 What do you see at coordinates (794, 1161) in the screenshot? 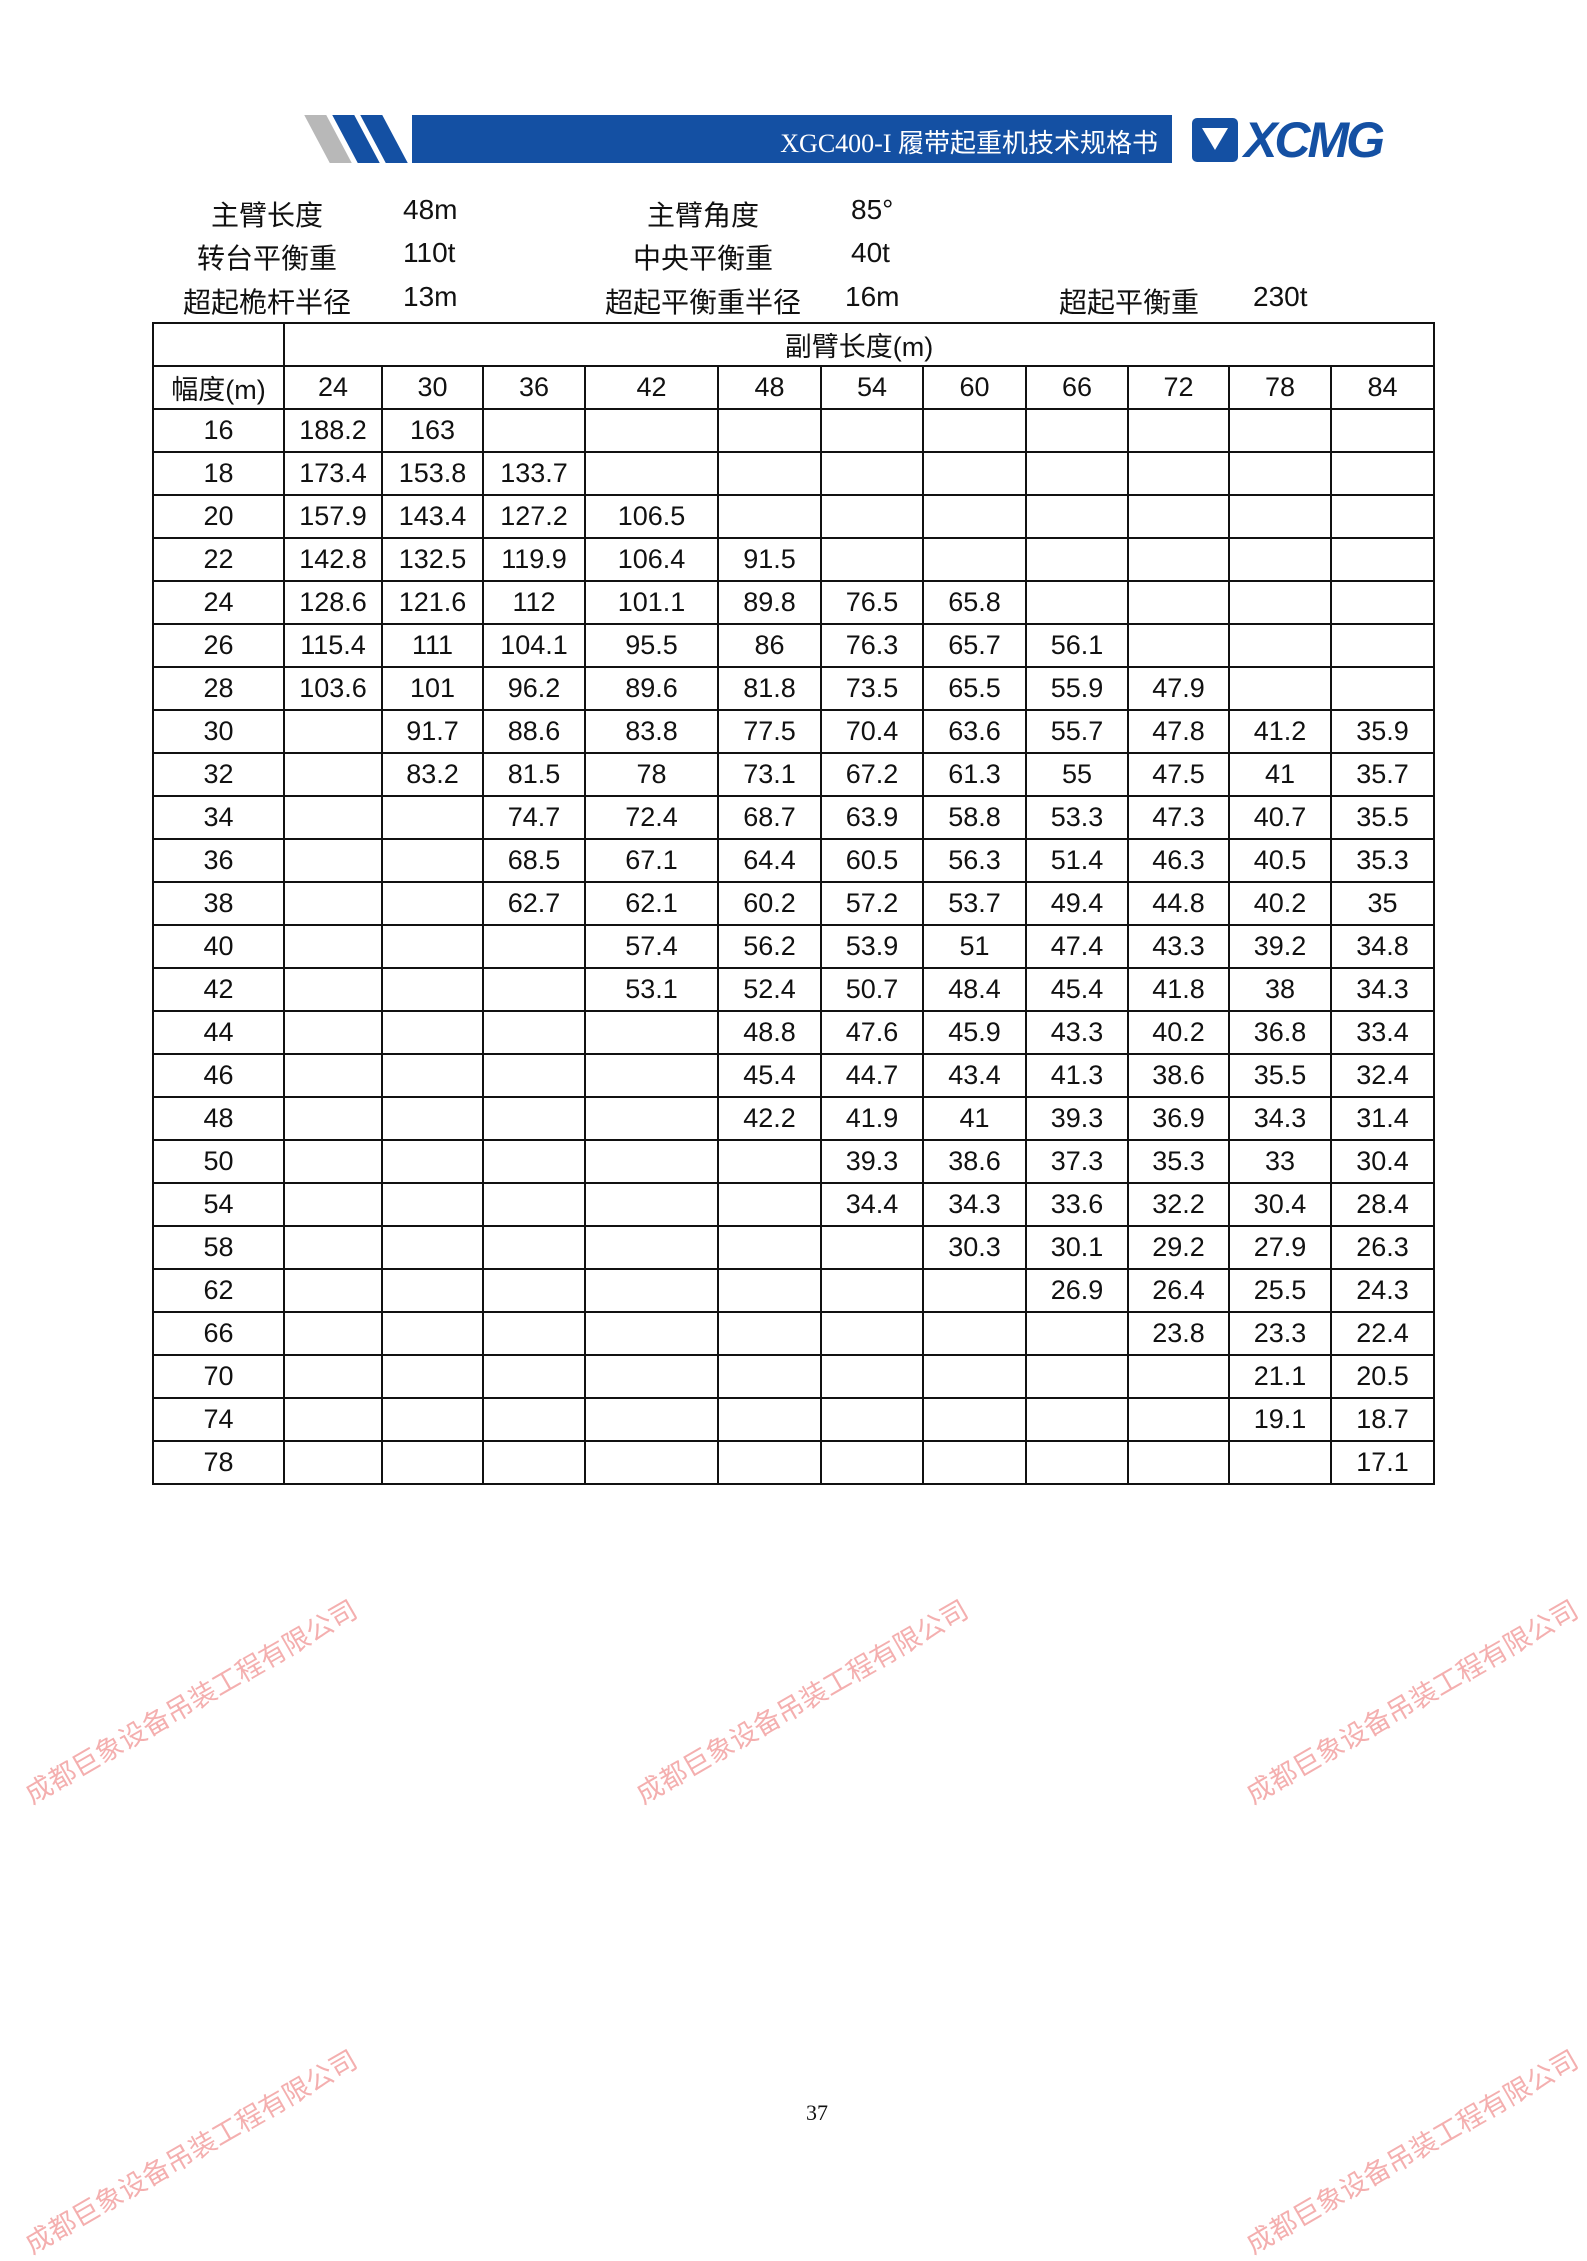
I see `table-row: 50 39.3 38.6 37.3 35.3 33 30.4` at bounding box center [794, 1161].